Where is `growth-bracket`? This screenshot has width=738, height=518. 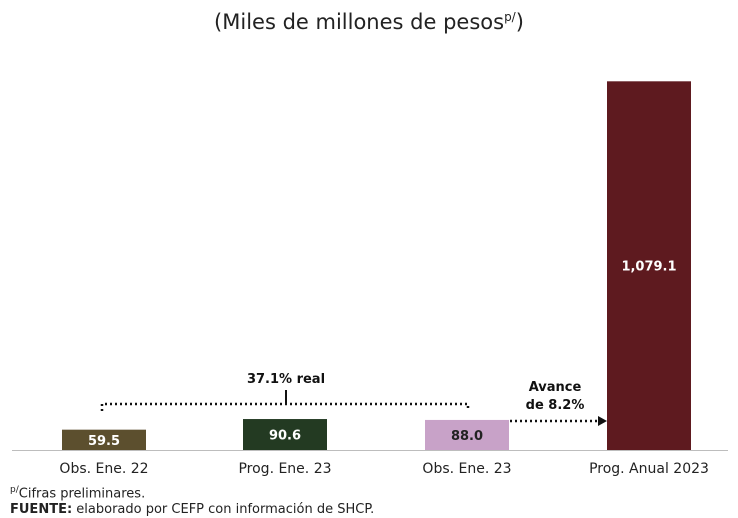 growth-bracket is located at coordinates (285, 406).